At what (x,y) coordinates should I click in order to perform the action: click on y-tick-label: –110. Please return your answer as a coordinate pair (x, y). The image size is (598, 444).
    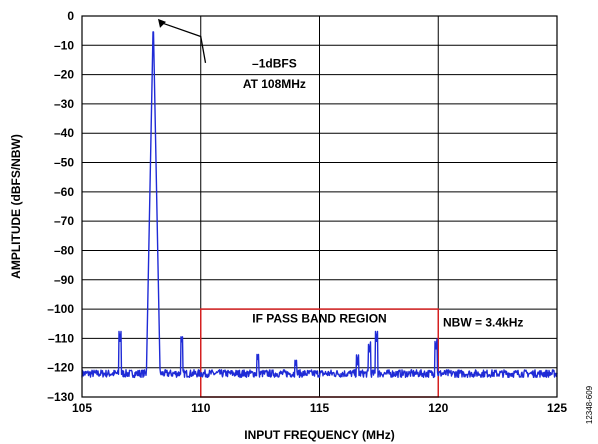
    Looking at the image, I should click on (61, 338).